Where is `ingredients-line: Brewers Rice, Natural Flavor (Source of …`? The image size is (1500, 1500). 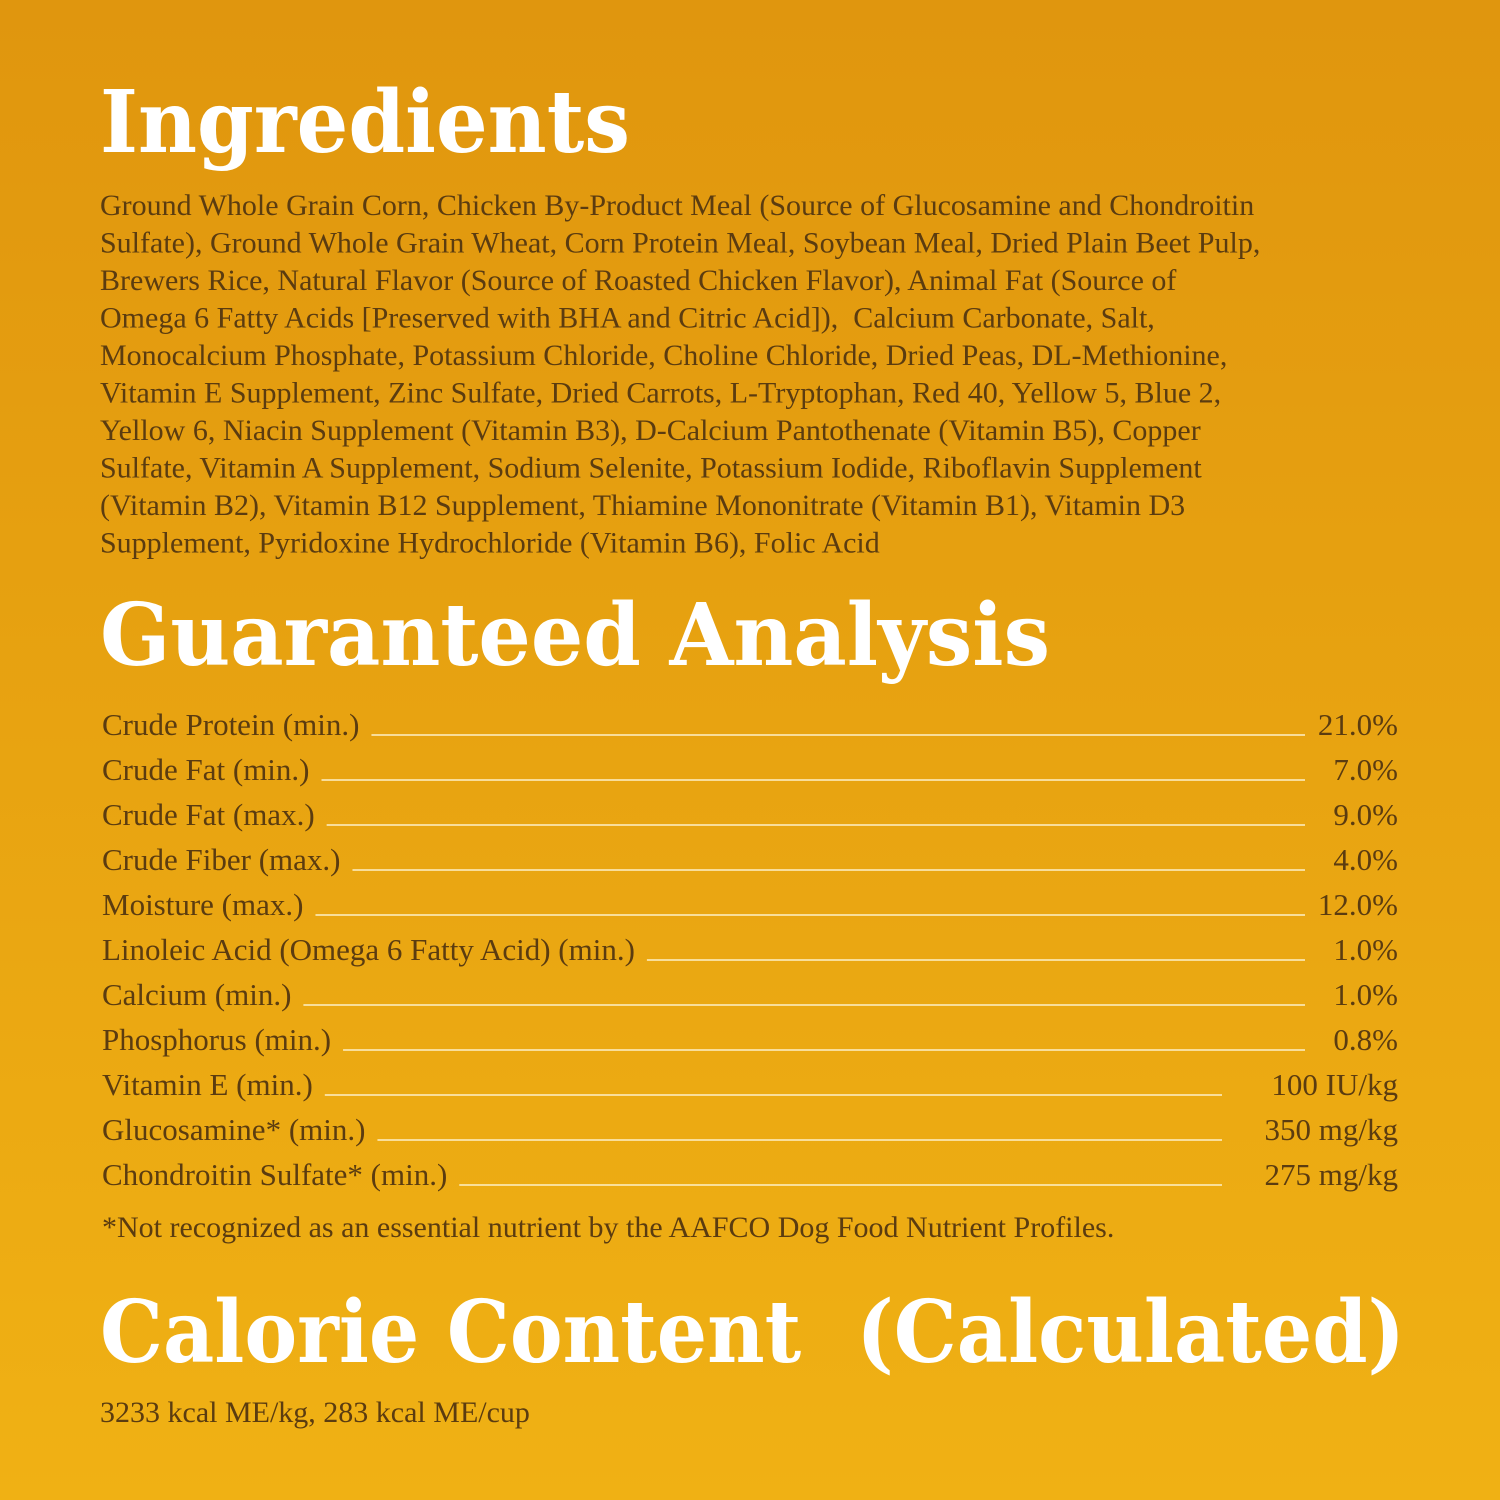
ingredients-line: Brewers Rice, Natural Flavor (Source of … is located at coordinates (638, 280).